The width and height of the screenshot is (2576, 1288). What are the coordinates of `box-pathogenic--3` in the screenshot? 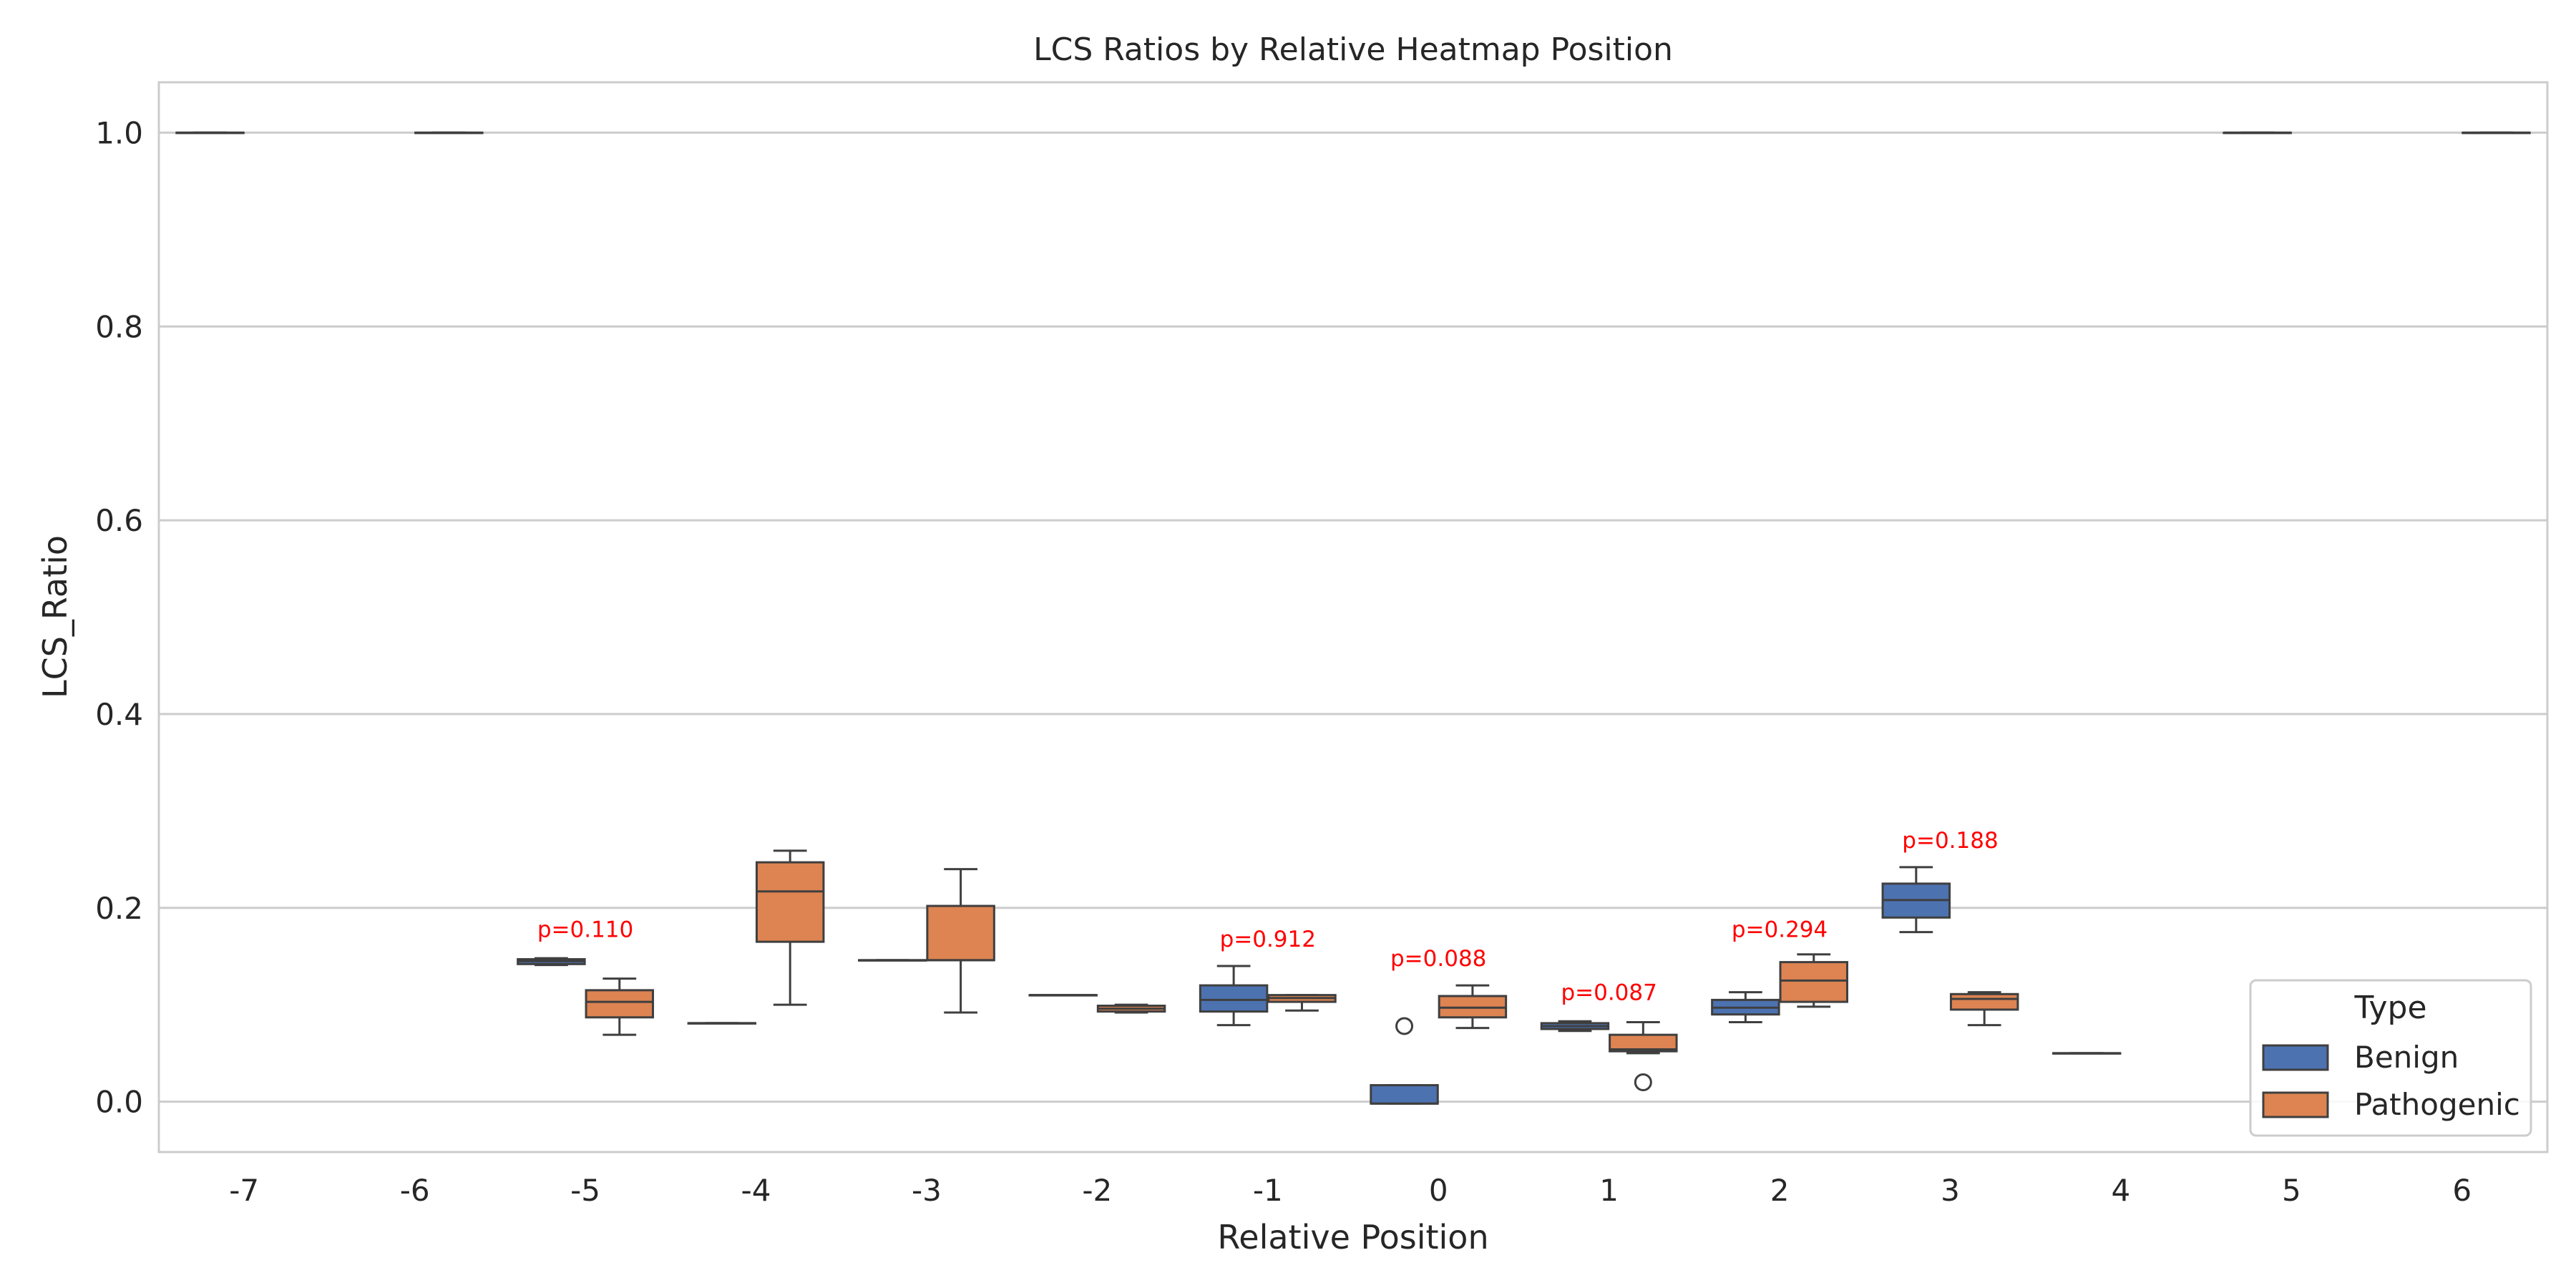 It's located at (960, 941).